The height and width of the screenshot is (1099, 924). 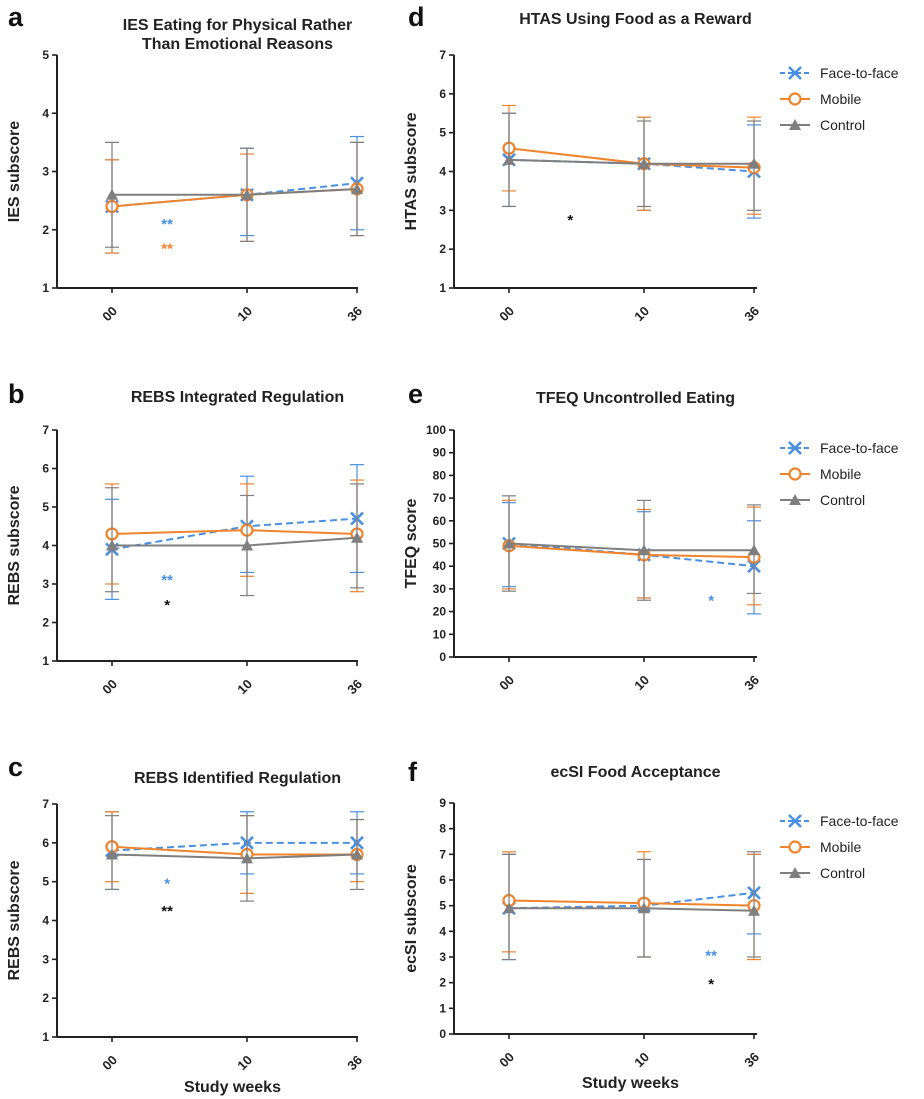 I want to click on y-tick-label: 9, so click(x=442, y=803).